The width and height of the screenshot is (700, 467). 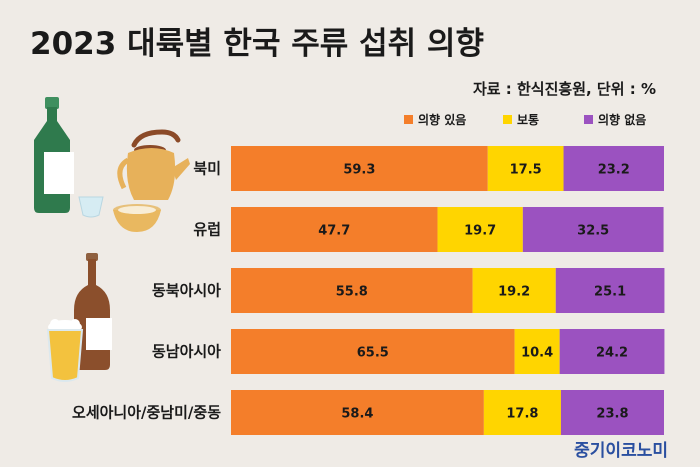 What do you see at coordinates (622, 119) in the screenshot?
I see `legend-label: 의향 없음` at bounding box center [622, 119].